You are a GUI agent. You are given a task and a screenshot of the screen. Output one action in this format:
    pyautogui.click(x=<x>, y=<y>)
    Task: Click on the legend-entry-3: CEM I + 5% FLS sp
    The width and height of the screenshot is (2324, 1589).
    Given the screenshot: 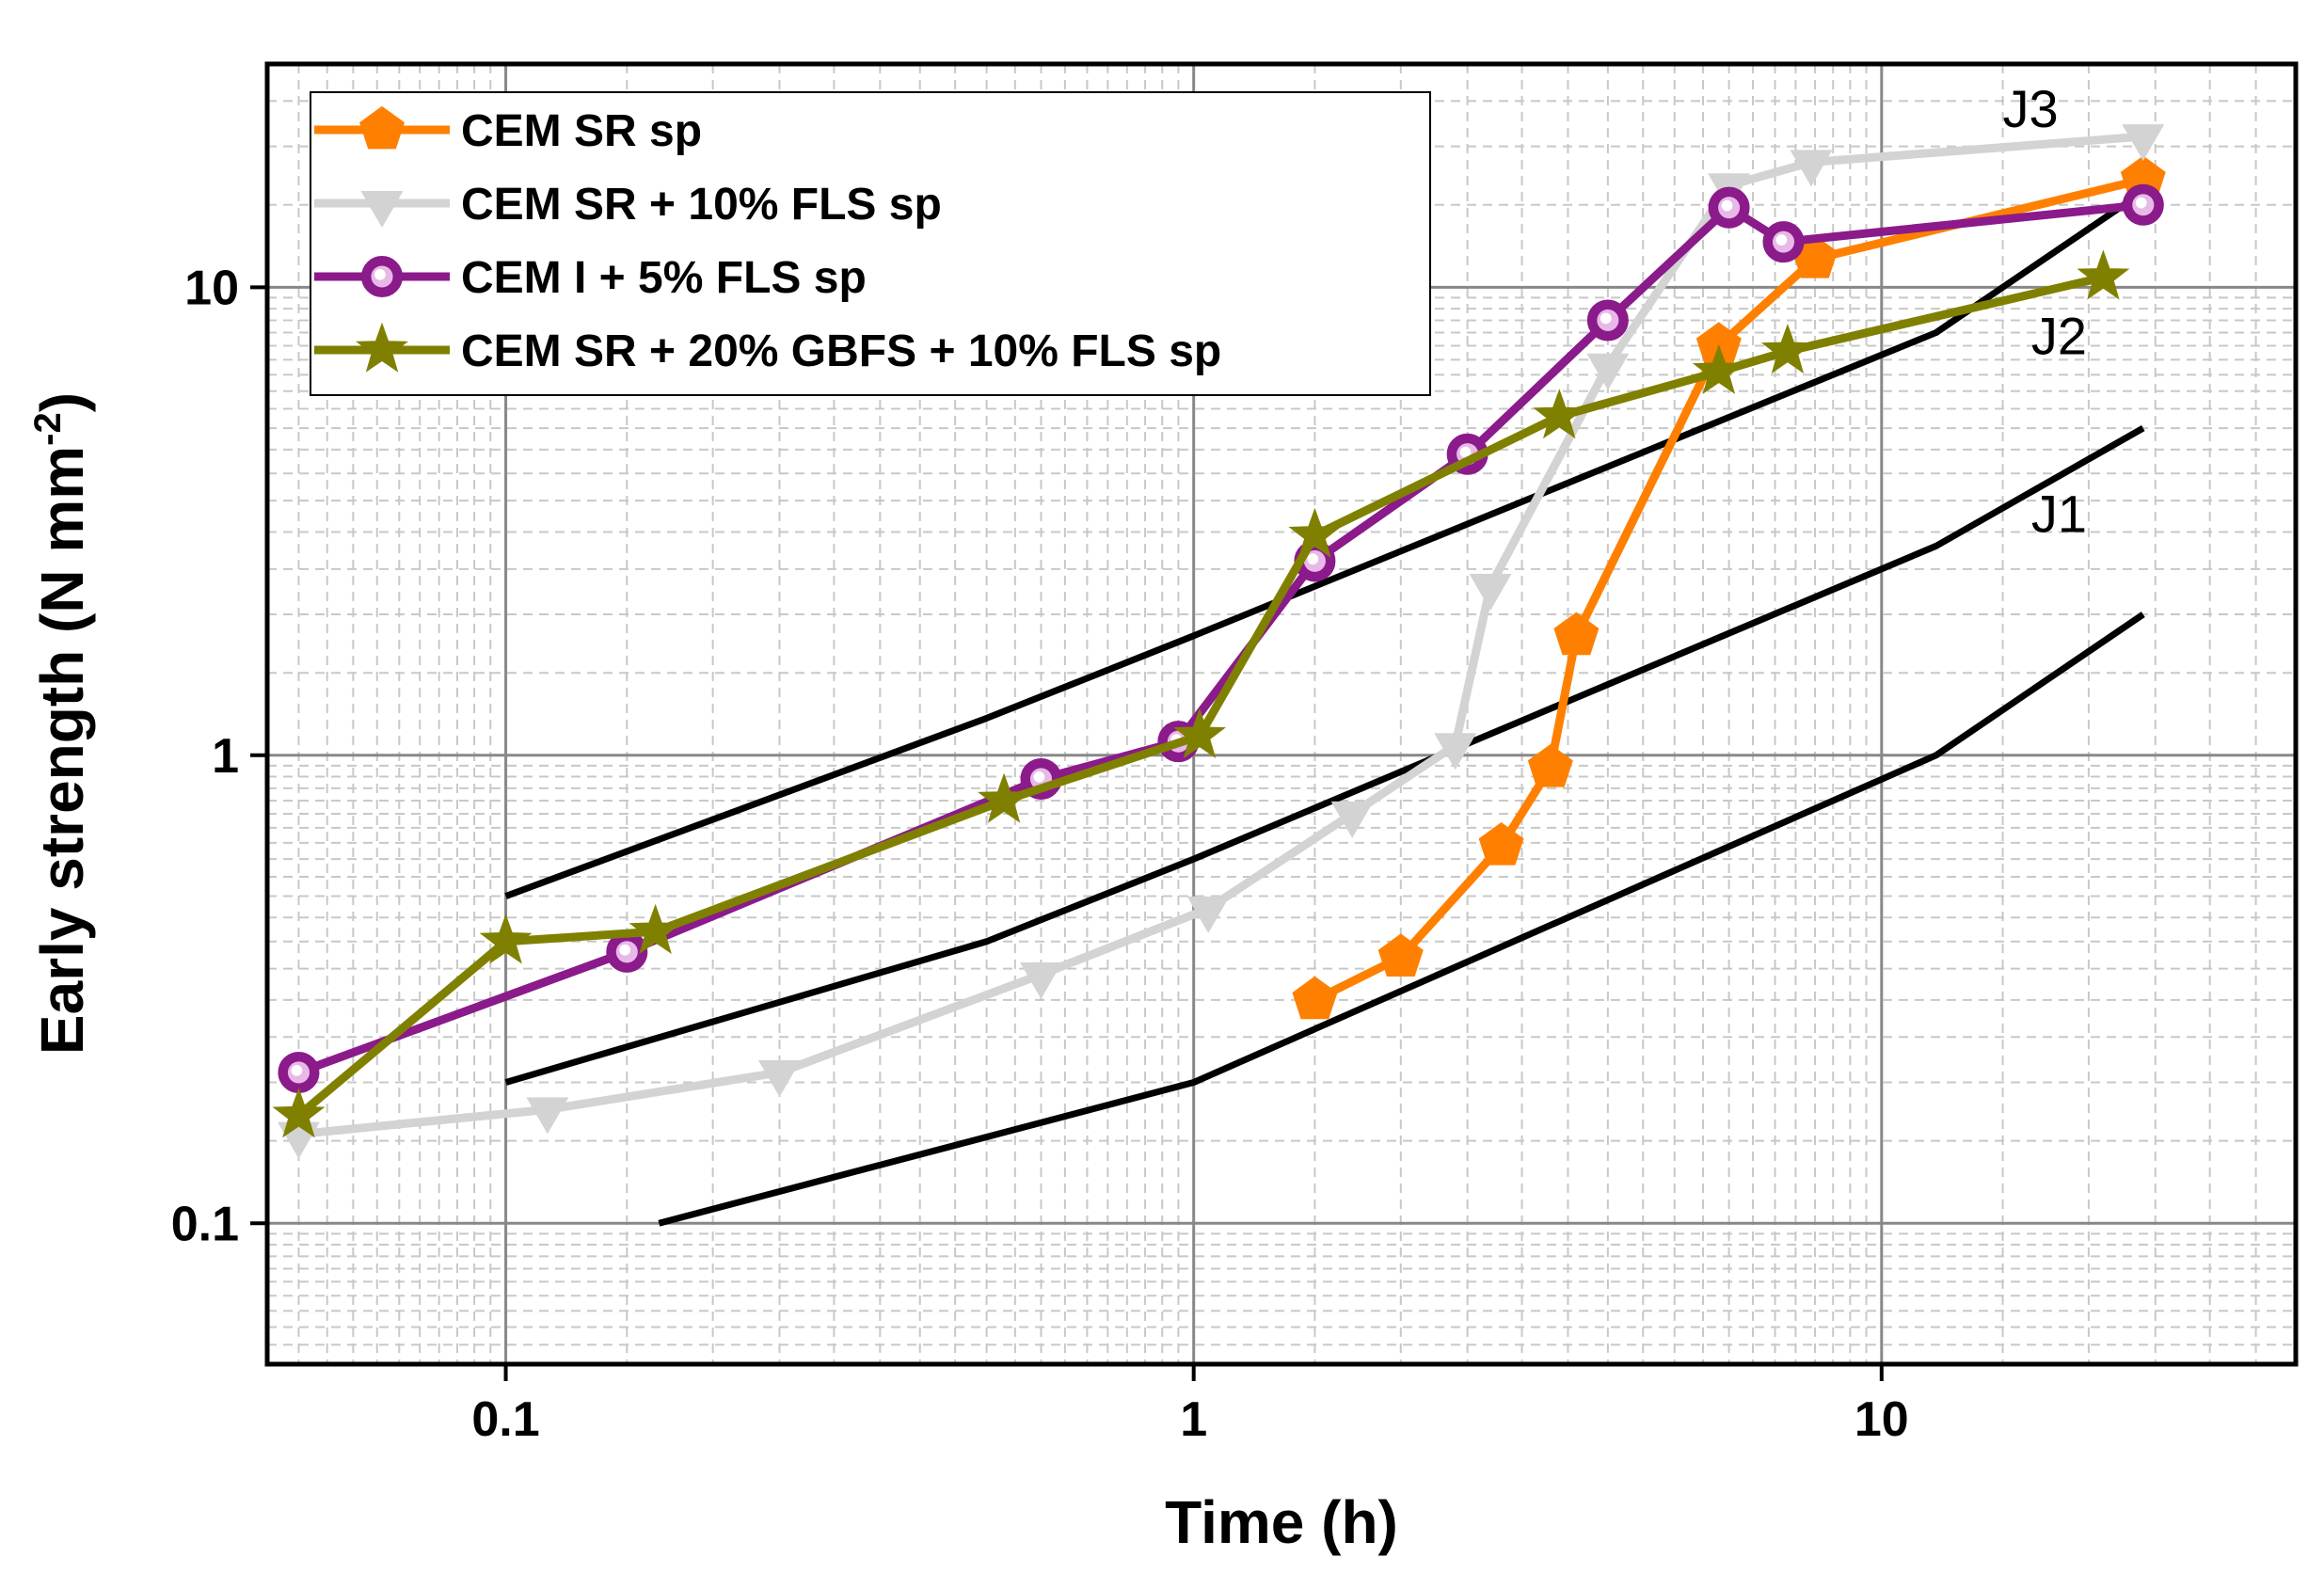 What is the action you would take?
    pyautogui.click(x=590, y=278)
    